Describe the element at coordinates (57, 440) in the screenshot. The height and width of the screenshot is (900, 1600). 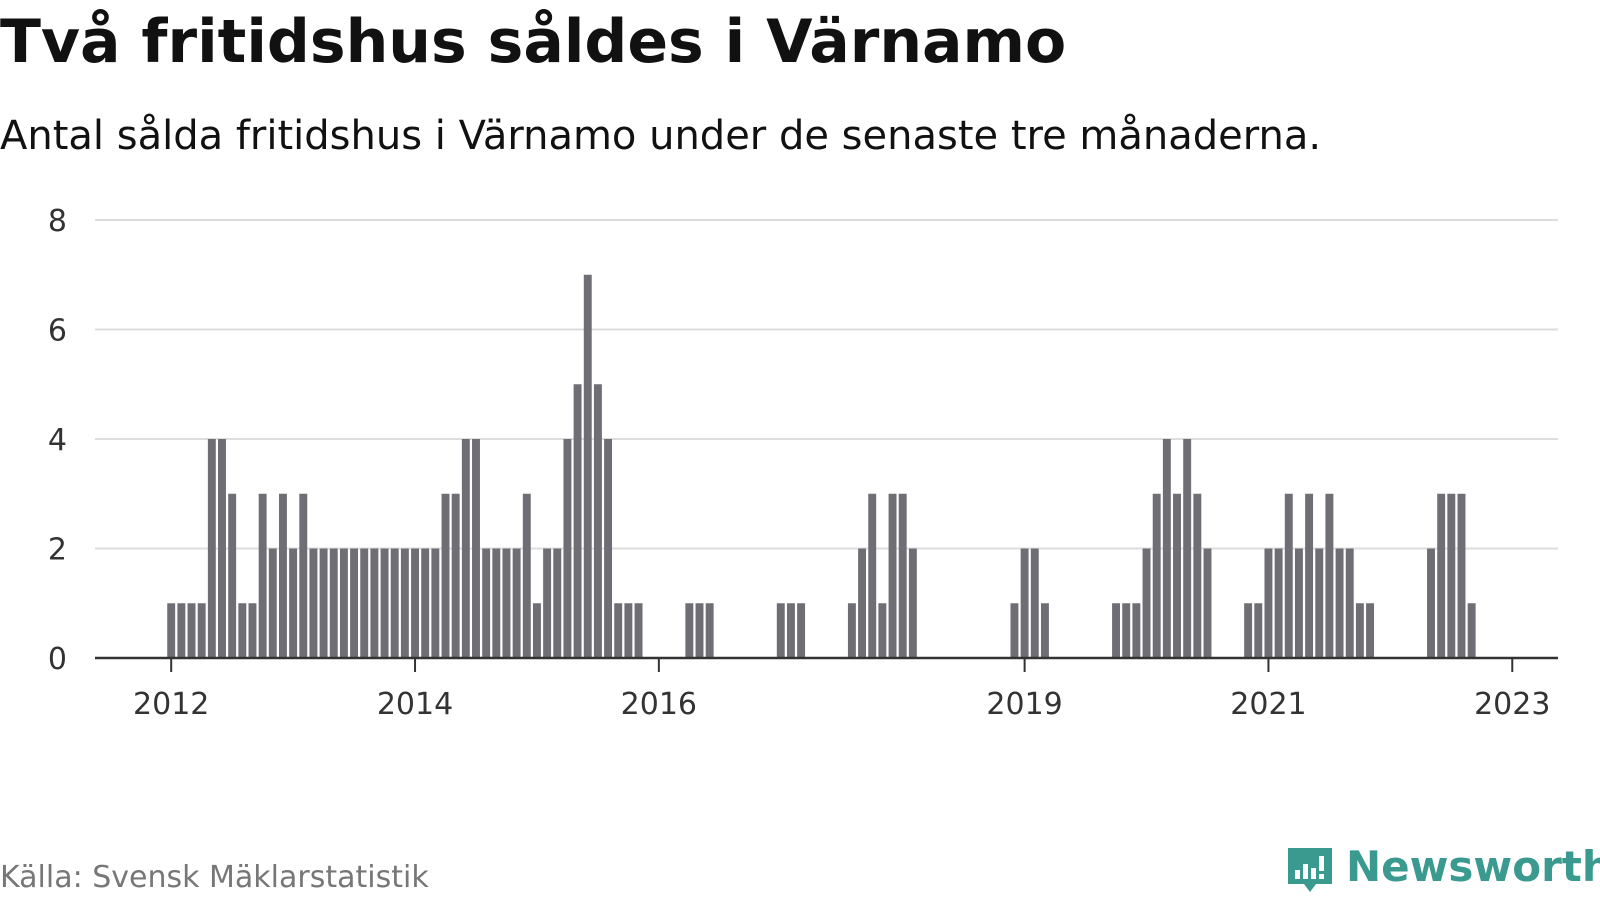
I see `y-tick-label: 4` at that location.